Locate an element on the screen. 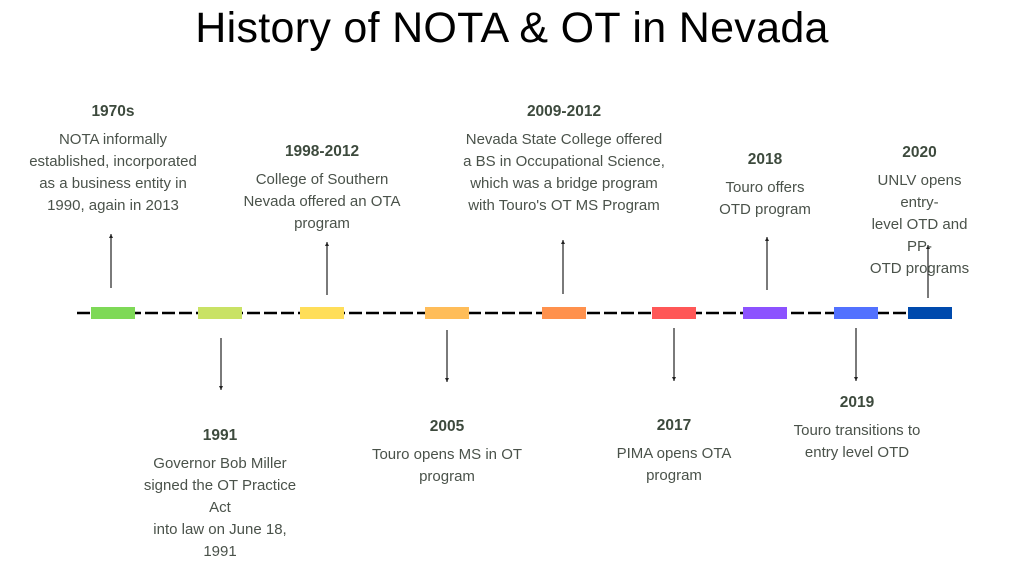 This screenshot has height=563, width=1024. desc-line: OTD programs is located at coordinates (919, 268).